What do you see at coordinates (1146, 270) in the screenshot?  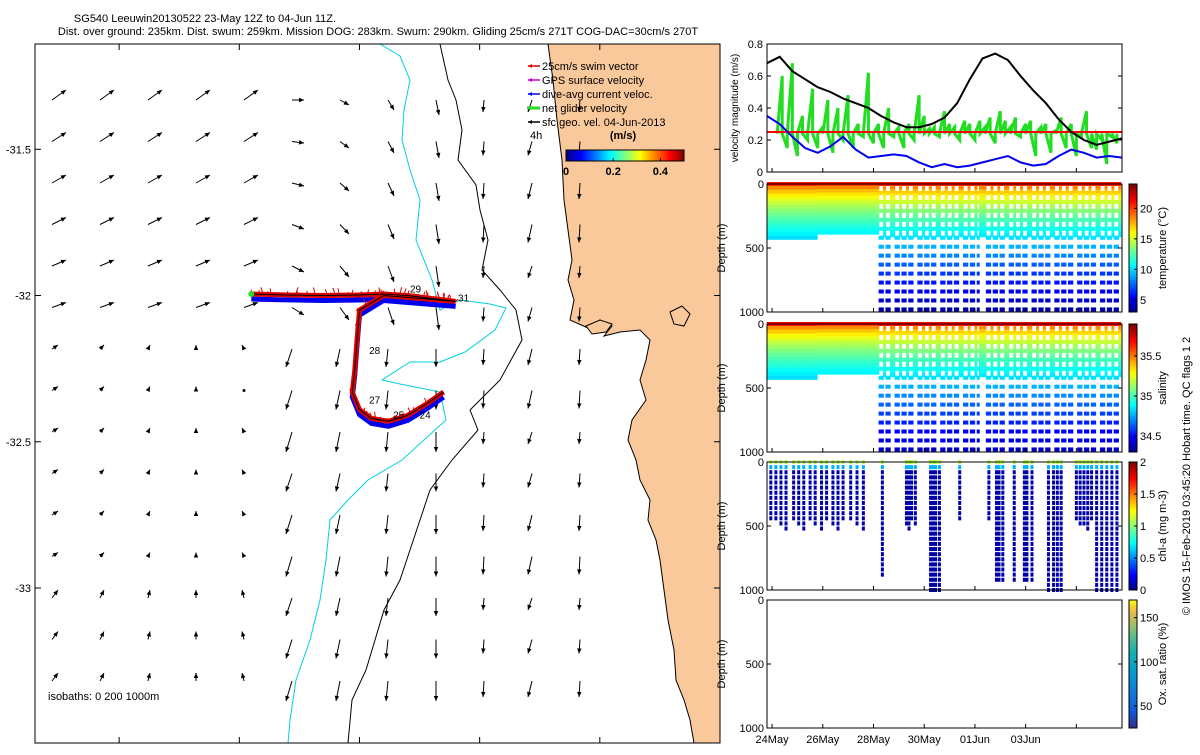 I see `temperature-colorbar-tick-label: 10` at bounding box center [1146, 270].